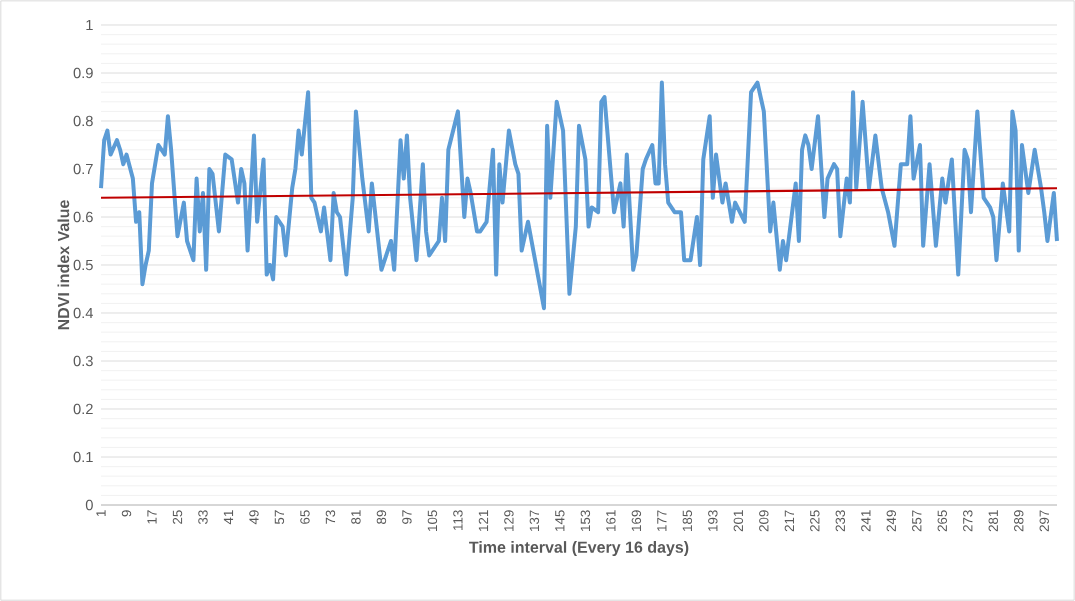 The width and height of the screenshot is (1075, 601). What do you see at coordinates (1044, 521) in the screenshot?
I see `x-tick-label: 297` at bounding box center [1044, 521].